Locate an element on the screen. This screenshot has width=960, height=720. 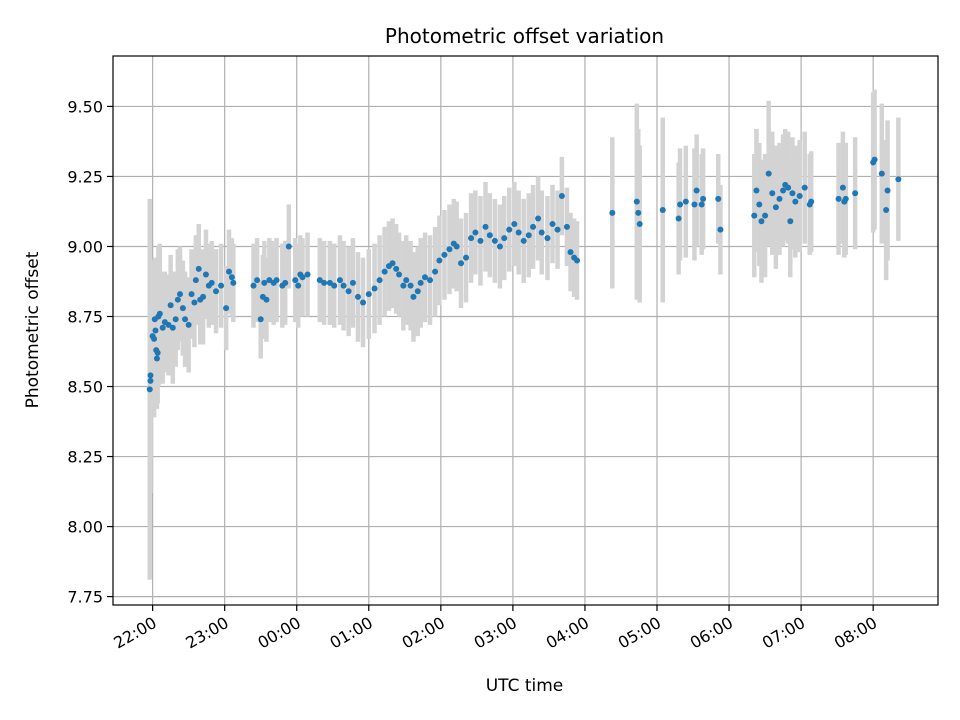
x-tick-label: 02:00 is located at coordinates (423, 633).